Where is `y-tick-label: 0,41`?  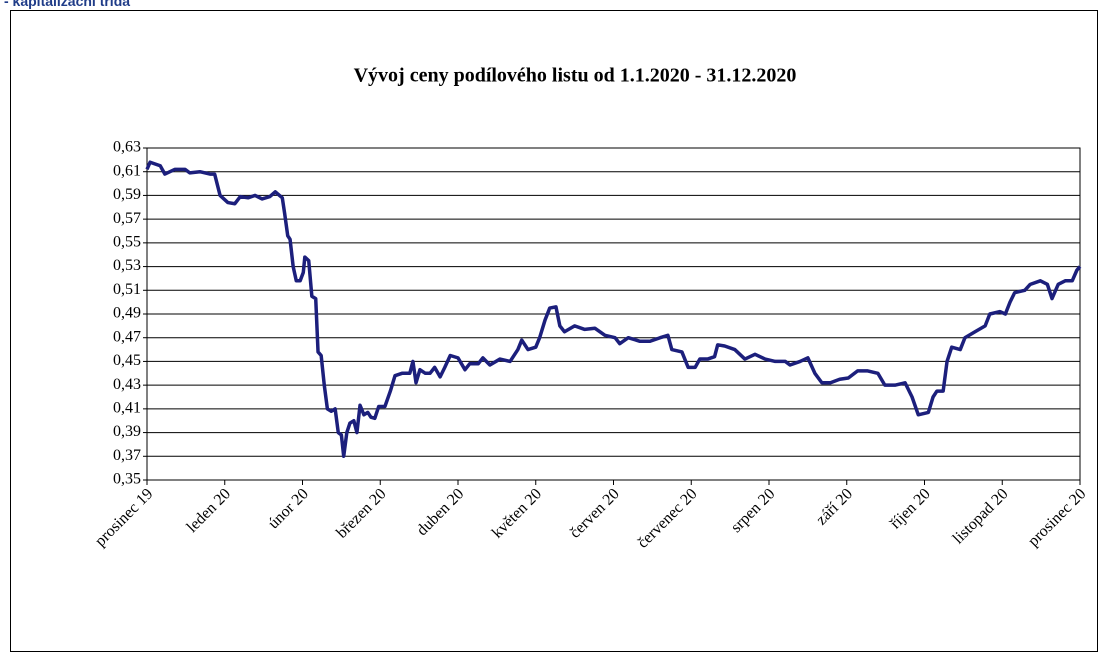 y-tick-label: 0,41 is located at coordinates (127, 408).